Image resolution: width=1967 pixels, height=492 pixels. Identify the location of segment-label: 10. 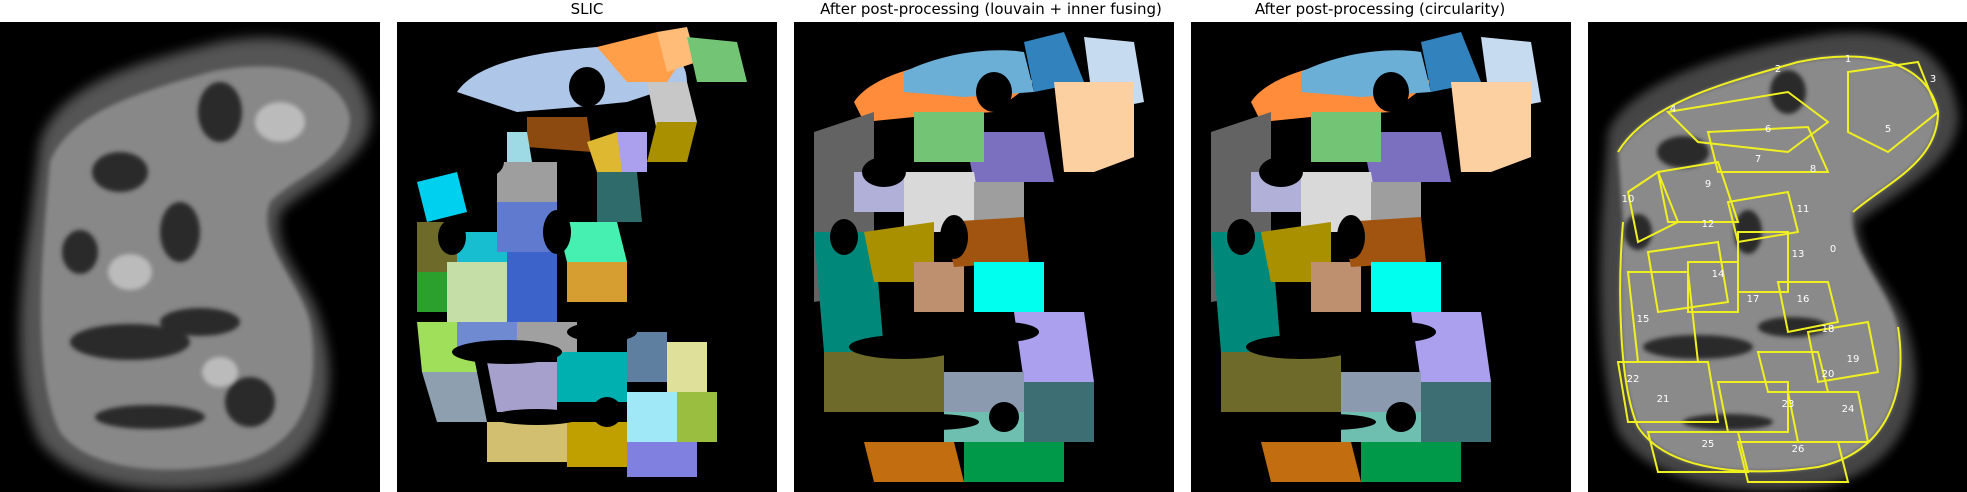
(1628, 199).